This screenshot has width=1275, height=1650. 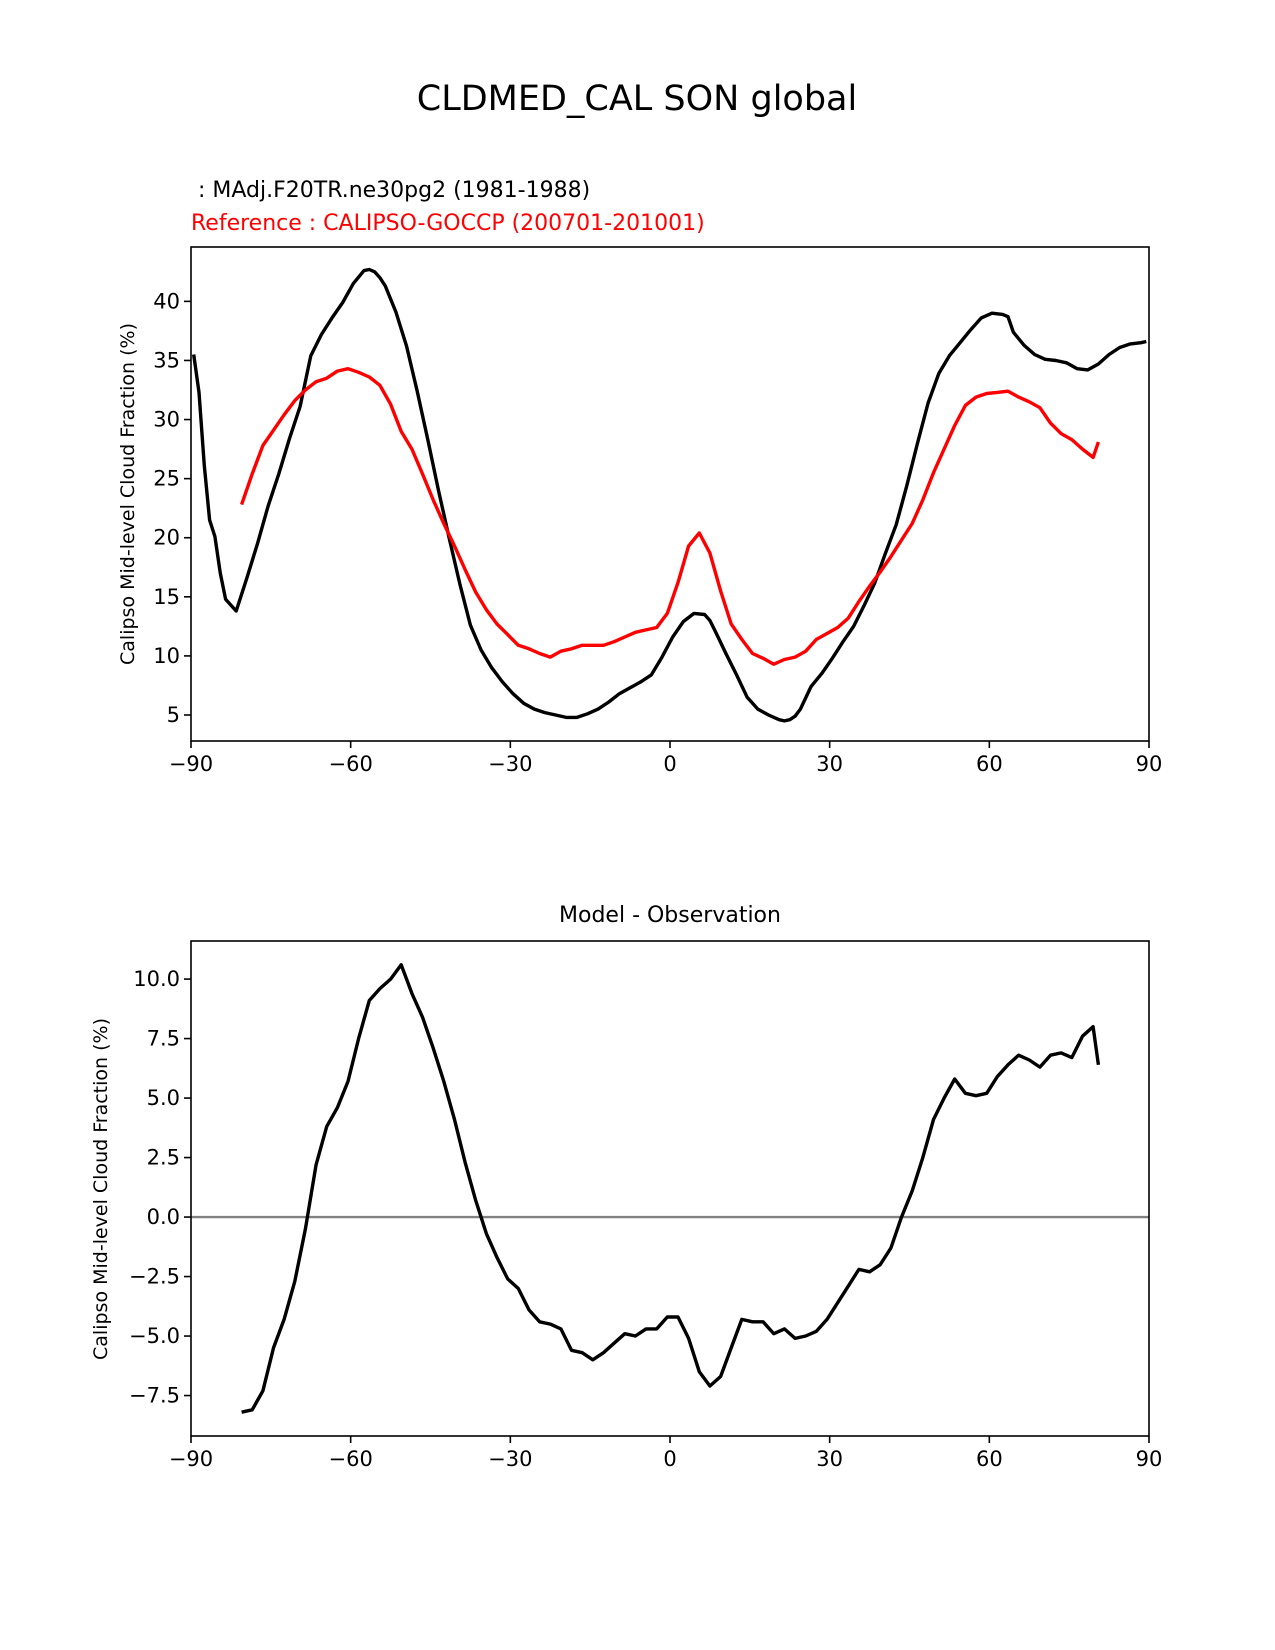 What do you see at coordinates (154, 1277) in the screenshot?
I see `bottom-y-tick-label: −2.5` at bounding box center [154, 1277].